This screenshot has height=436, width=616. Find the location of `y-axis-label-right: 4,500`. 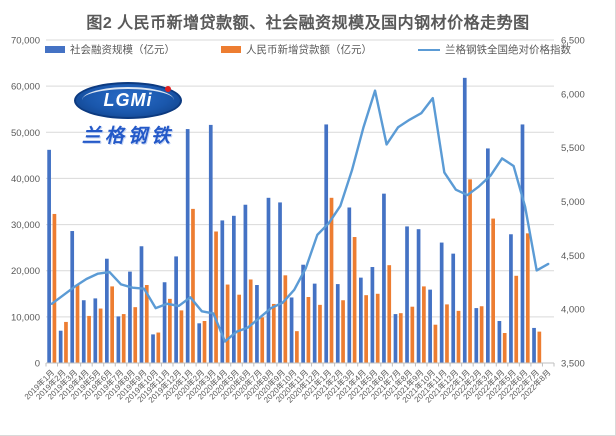

y-axis-label-right: 4,500 is located at coordinates (573, 256).